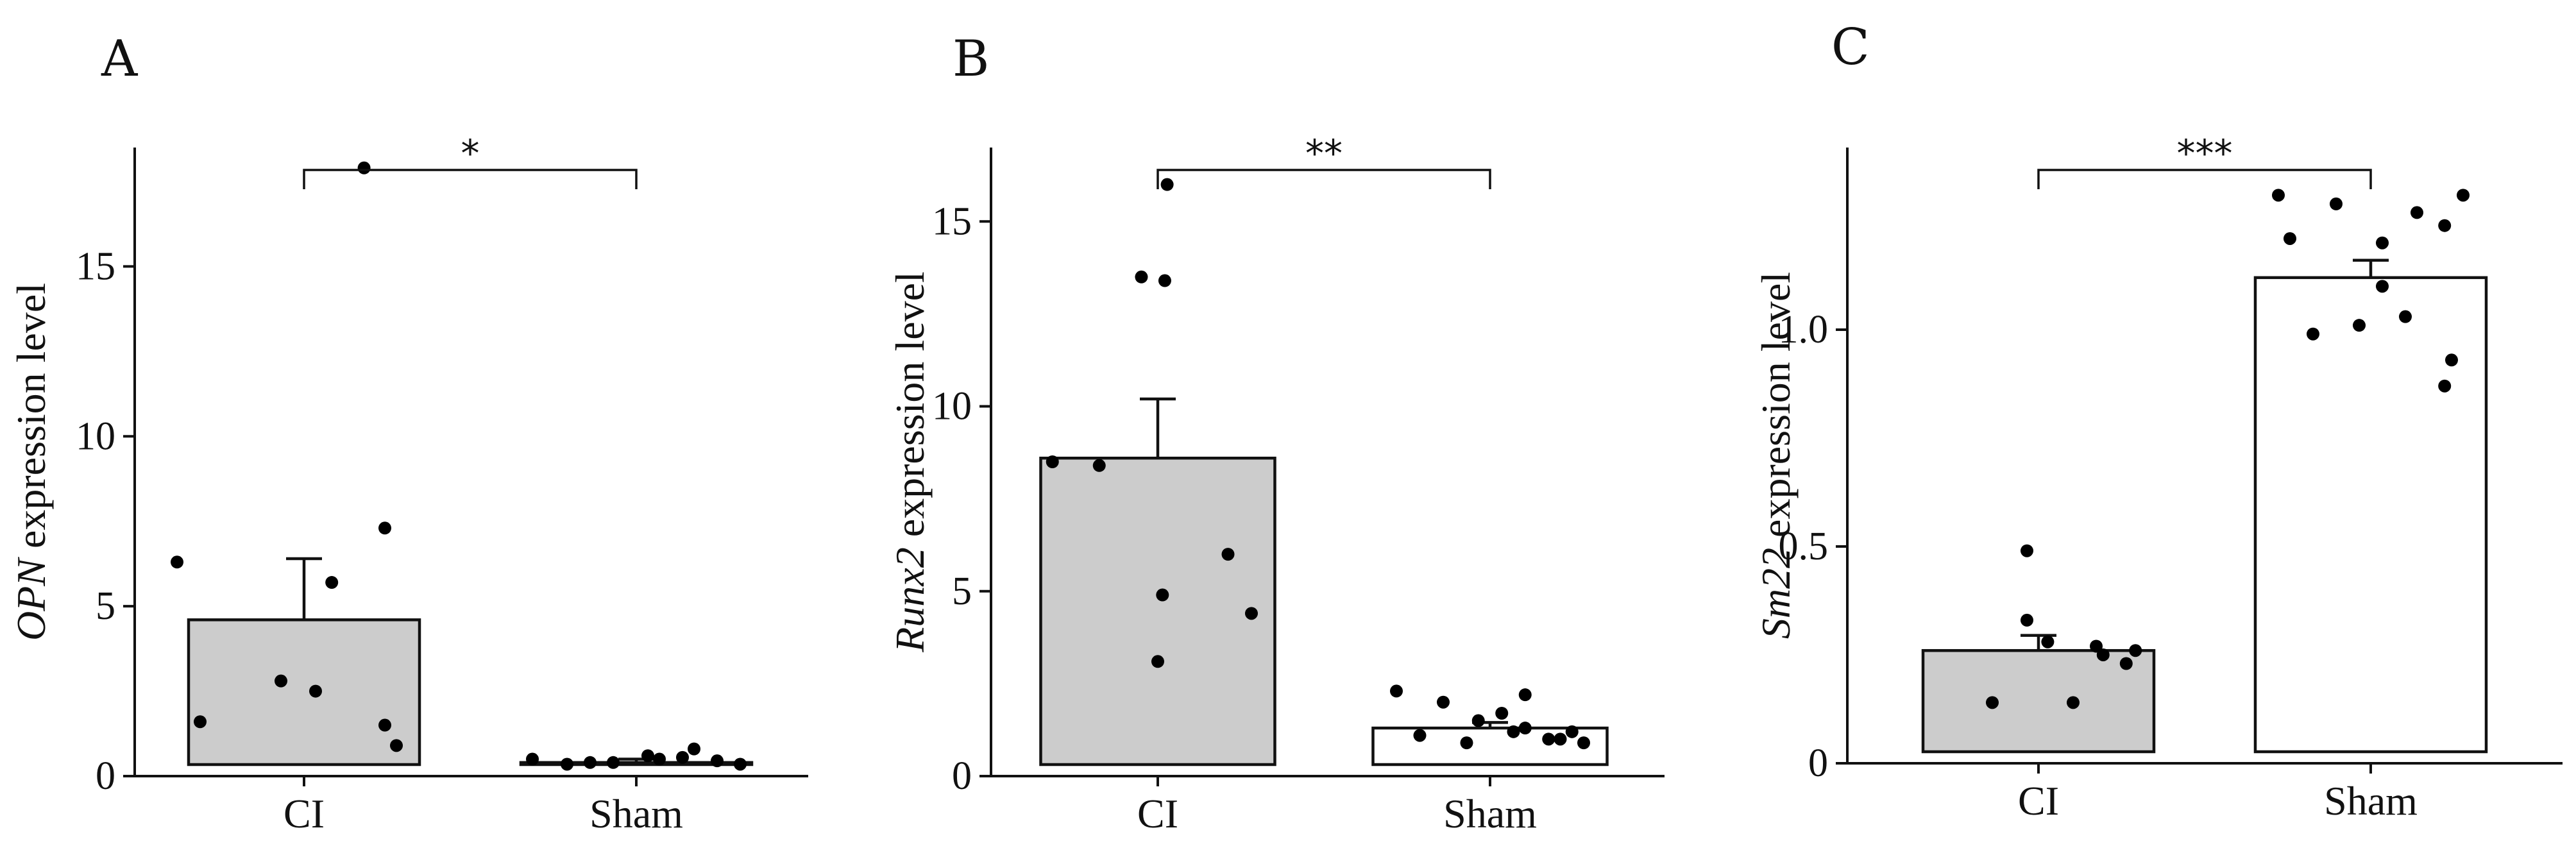  I want to click on y-axis-title: Sm22 expression level, so click(1776, 456).